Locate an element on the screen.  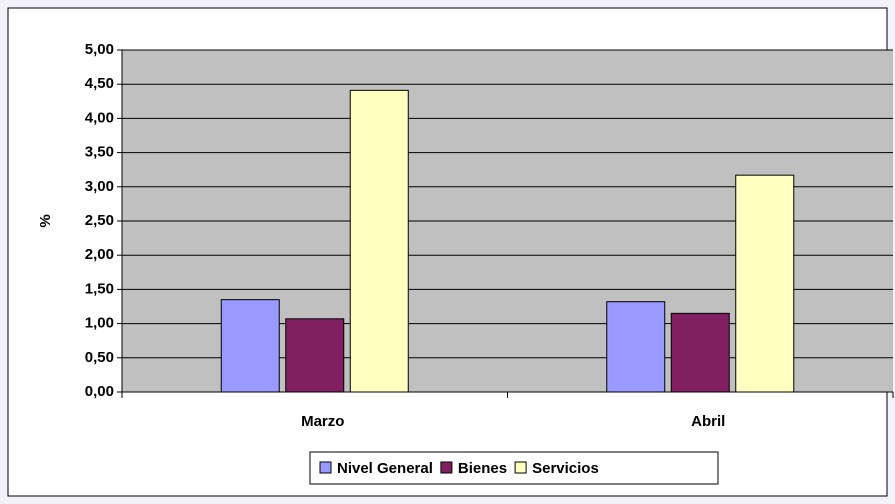
y-tick-label: 1,50 is located at coordinates (99, 288).